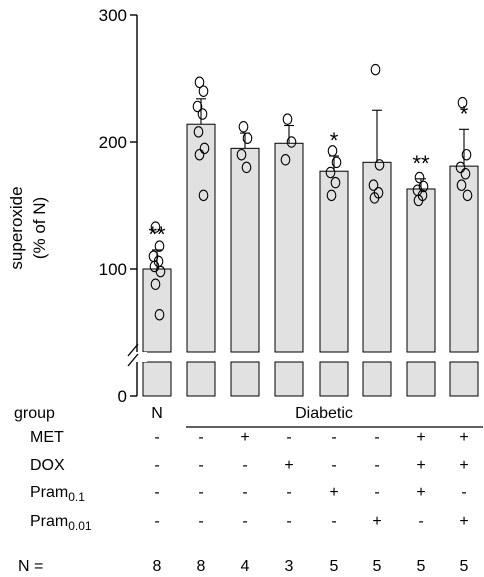 The height and width of the screenshot is (577, 484). Describe the element at coordinates (123, 206) in the screenshot. I see `y-axis: 0 100 200 300` at that location.